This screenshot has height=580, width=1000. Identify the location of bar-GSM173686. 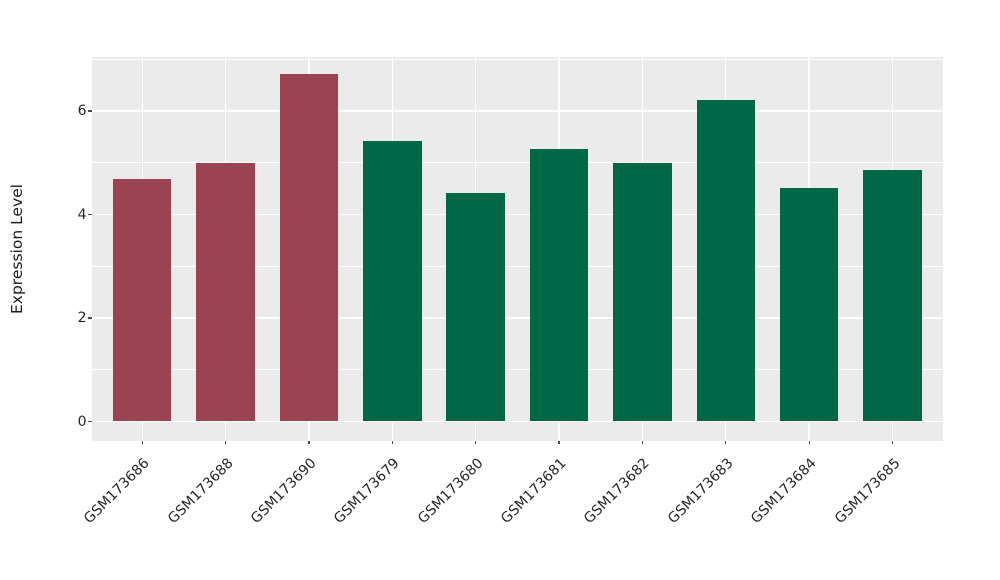
(142, 300).